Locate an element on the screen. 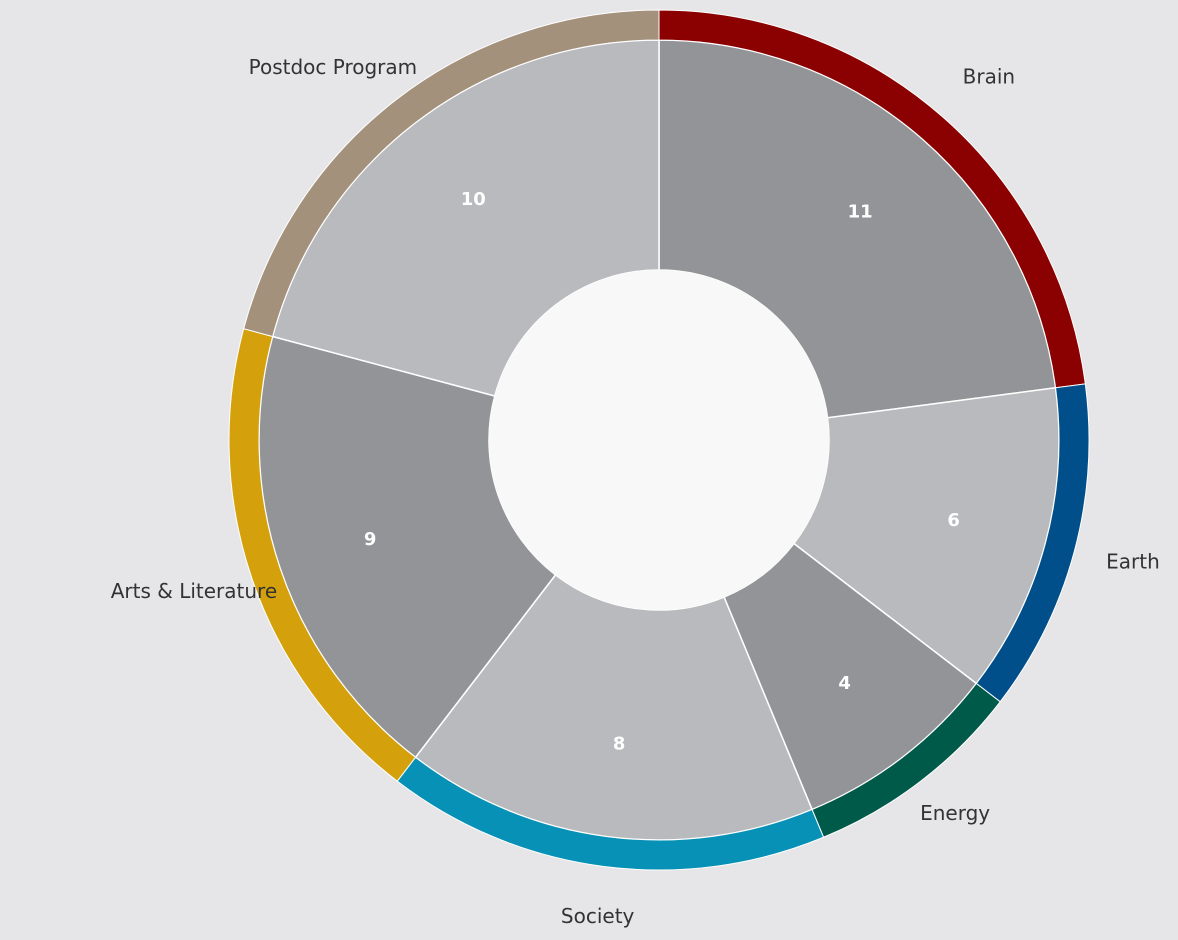 Image resolution: width=1178 pixels, height=940 pixels. category-label-earth: Earth is located at coordinates (1133, 562).